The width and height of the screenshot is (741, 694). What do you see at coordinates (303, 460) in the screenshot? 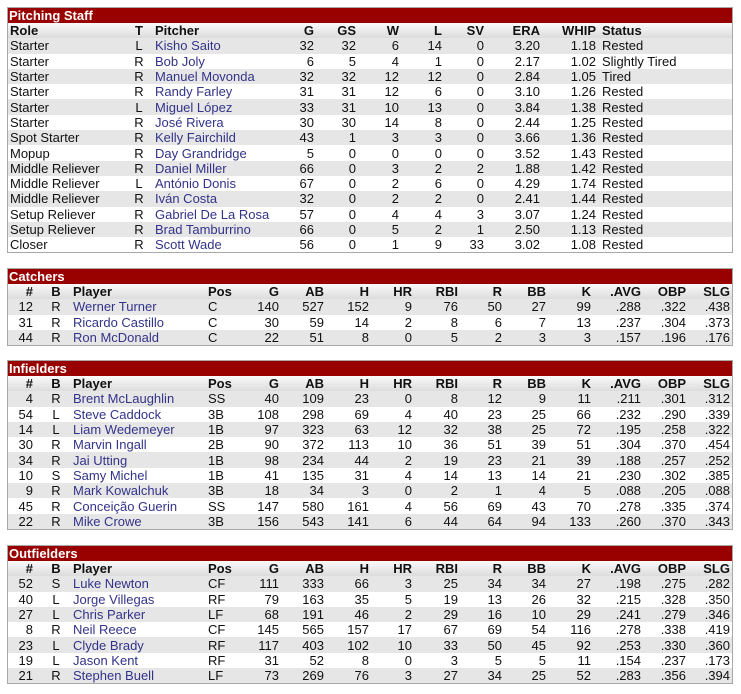
I see `cell-ab: 234` at bounding box center [303, 460].